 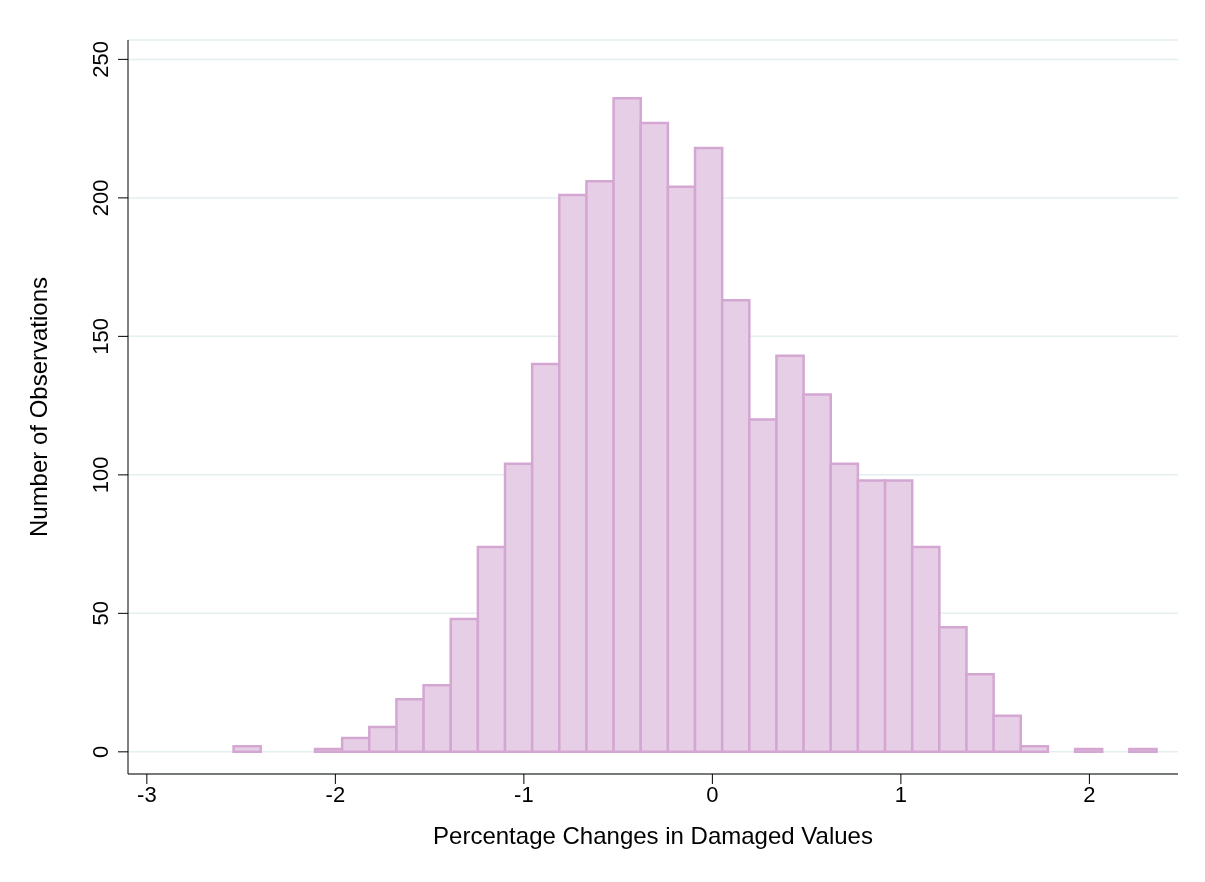 What do you see at coordinates (100, 751) in the screenshot?
I see `y-tick-label: 0` at bounding box center [100, 751].